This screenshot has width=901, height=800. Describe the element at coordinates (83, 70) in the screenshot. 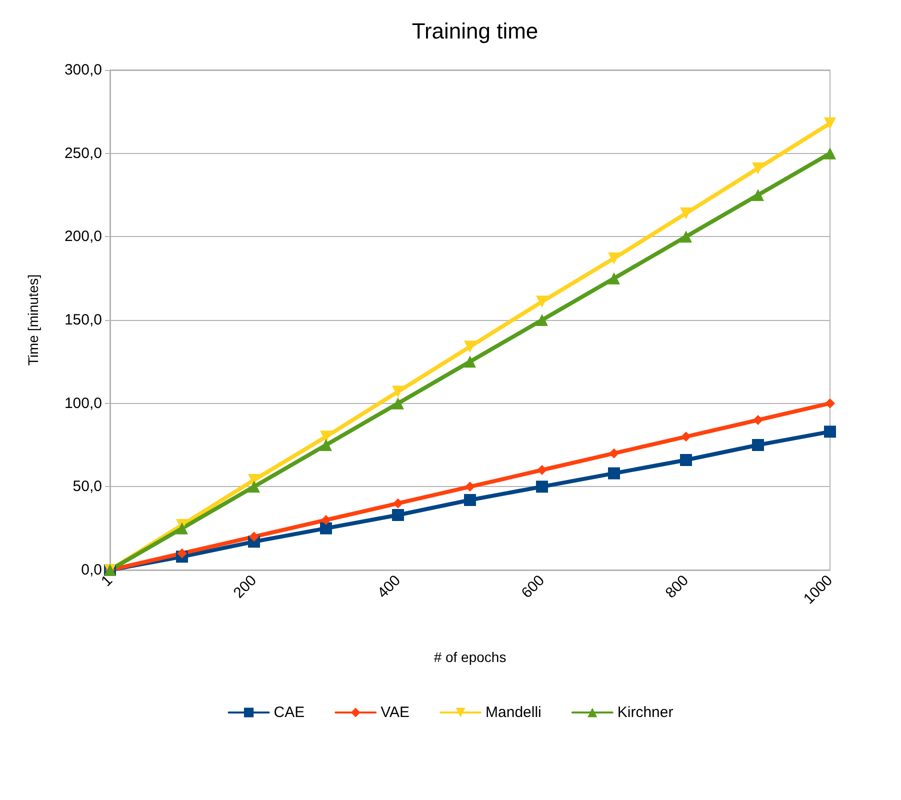

I see `y-tick-label: 300,0` at that location.